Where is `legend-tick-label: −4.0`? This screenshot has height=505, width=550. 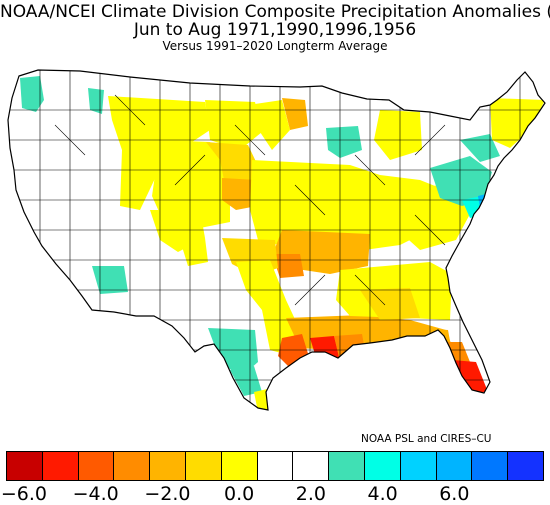
legend-tick-label: −4.0 is located at coordinates (95, 494).